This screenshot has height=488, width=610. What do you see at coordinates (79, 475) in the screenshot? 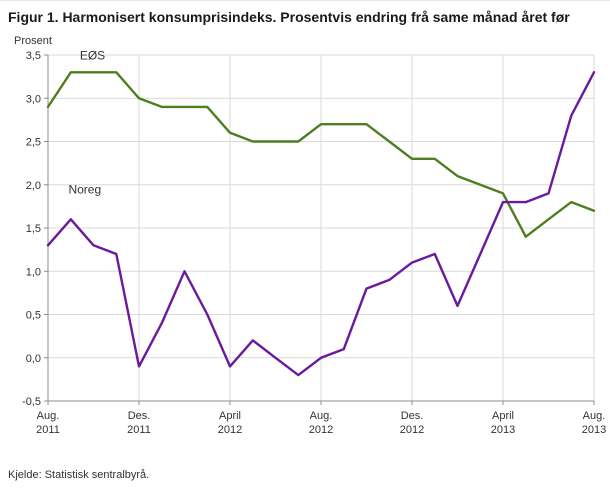
I see `source-citation: Kjelde: Statistisk sentralbyrå.` at bounding box center [79, 475].